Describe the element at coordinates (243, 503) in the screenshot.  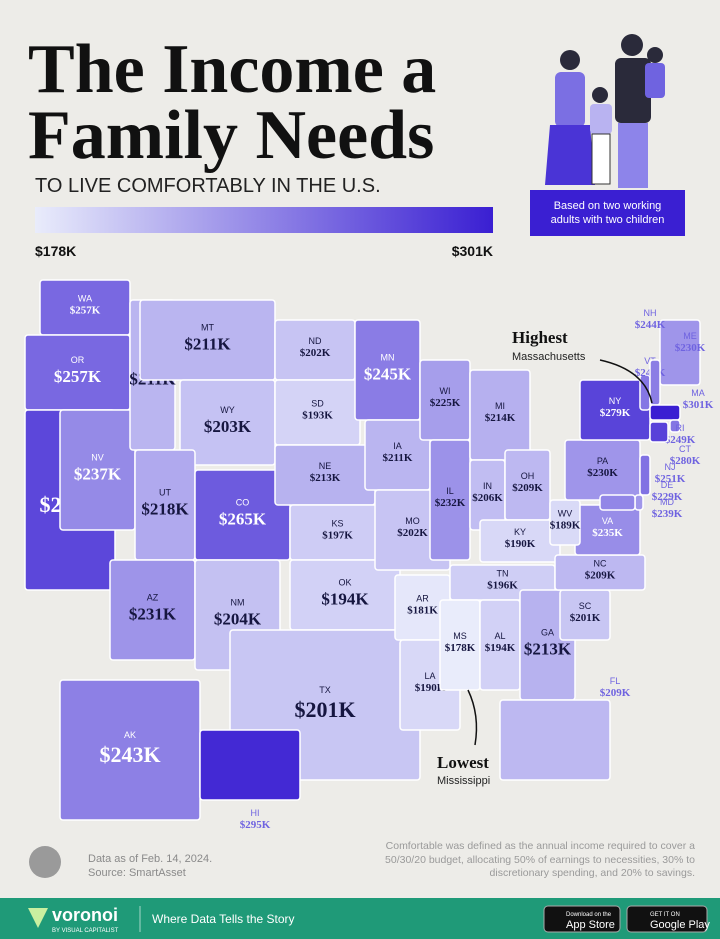
I see `state-code: CO` at that location.